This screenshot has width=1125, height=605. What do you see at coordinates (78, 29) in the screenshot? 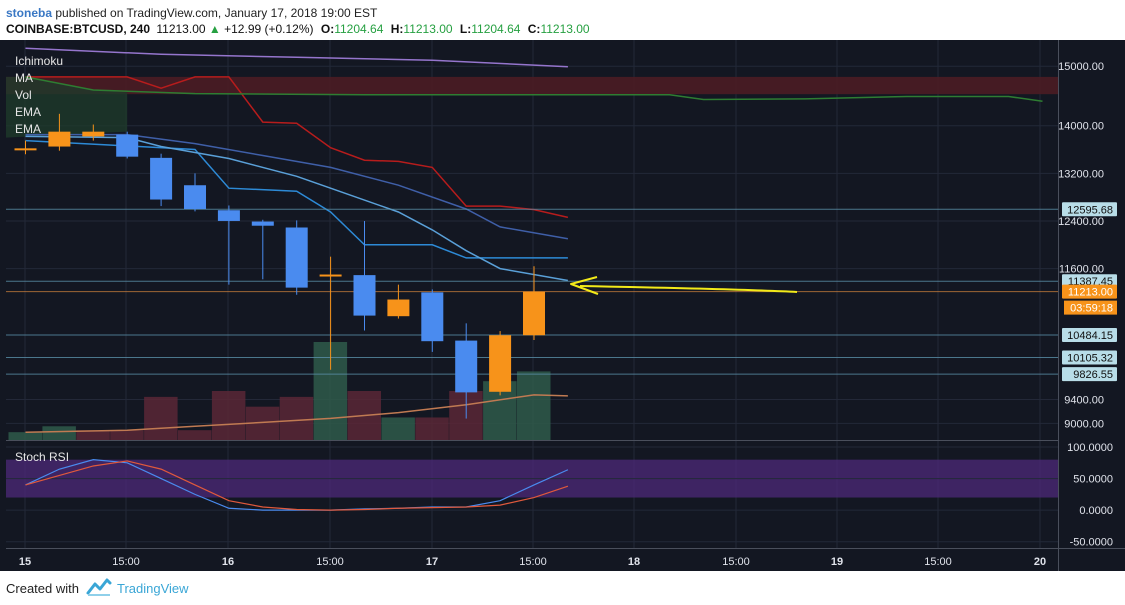
I see `symbol-name: COINBASE:BTCUSD, 240` at bounding box center [78, 29].